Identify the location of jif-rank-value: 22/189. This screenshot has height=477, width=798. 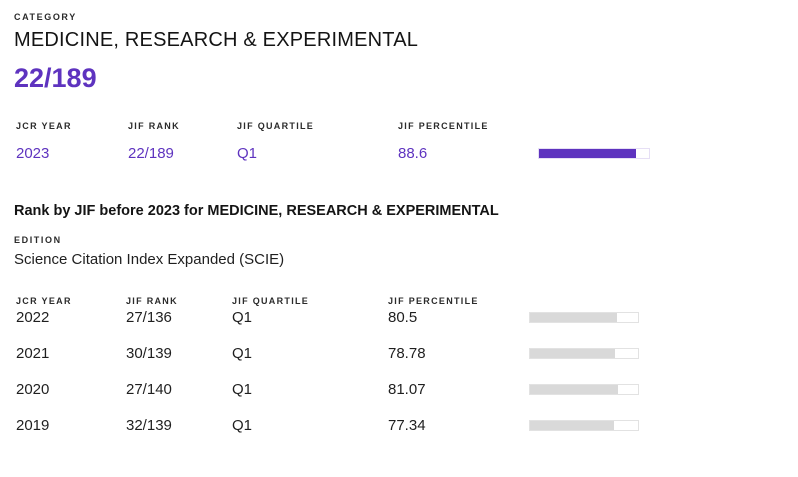
(151, 153).